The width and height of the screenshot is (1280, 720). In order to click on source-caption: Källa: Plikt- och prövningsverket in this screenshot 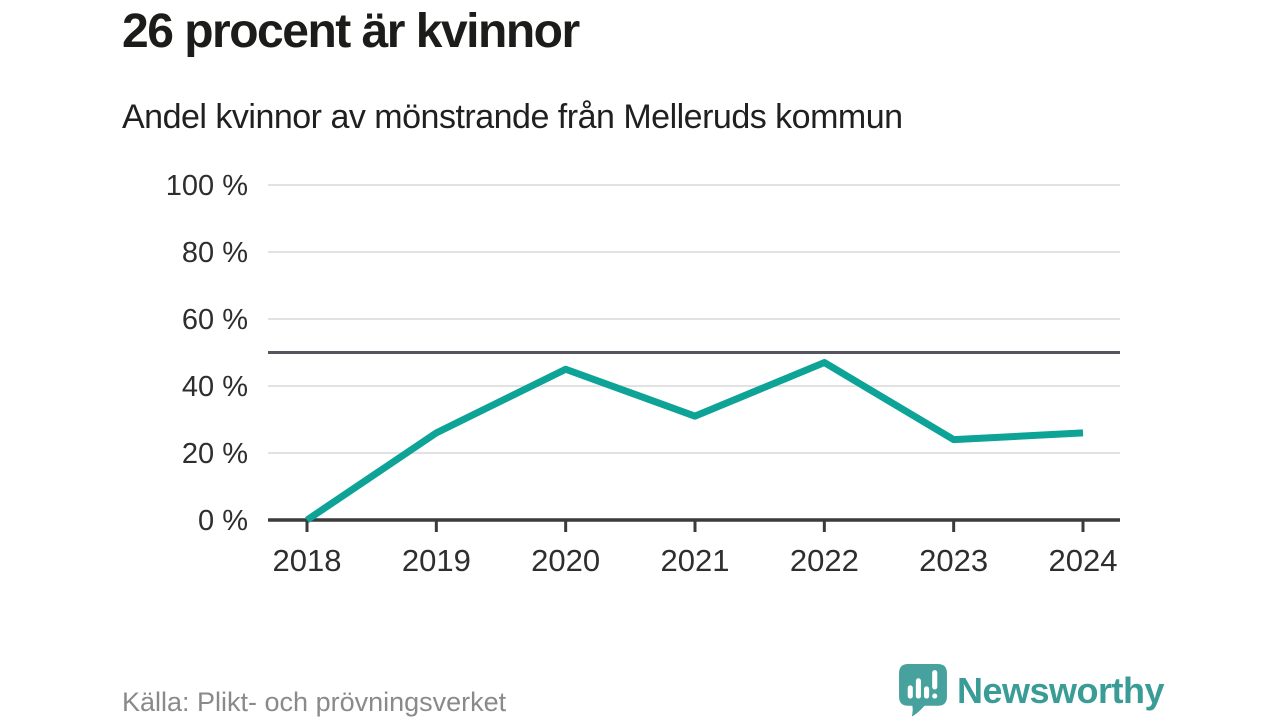, I will do `click(314, 702)`.